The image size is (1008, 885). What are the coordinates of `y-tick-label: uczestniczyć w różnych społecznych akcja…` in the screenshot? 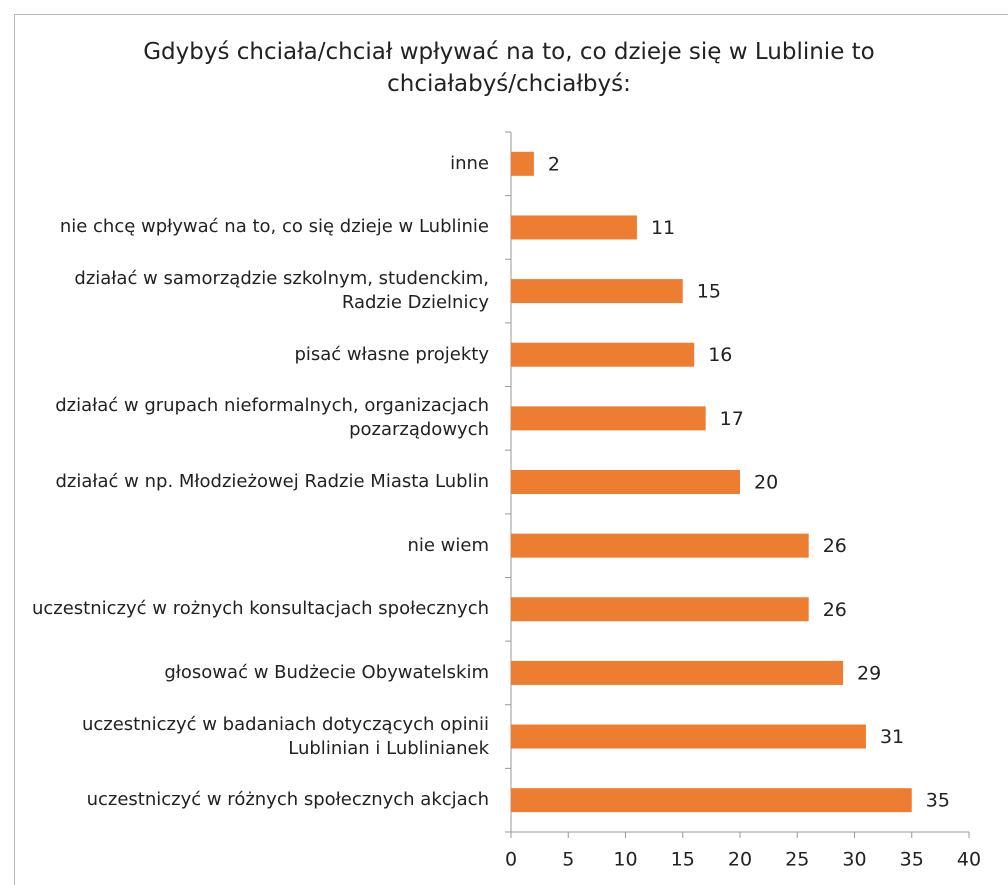 It's located at (287, 800).